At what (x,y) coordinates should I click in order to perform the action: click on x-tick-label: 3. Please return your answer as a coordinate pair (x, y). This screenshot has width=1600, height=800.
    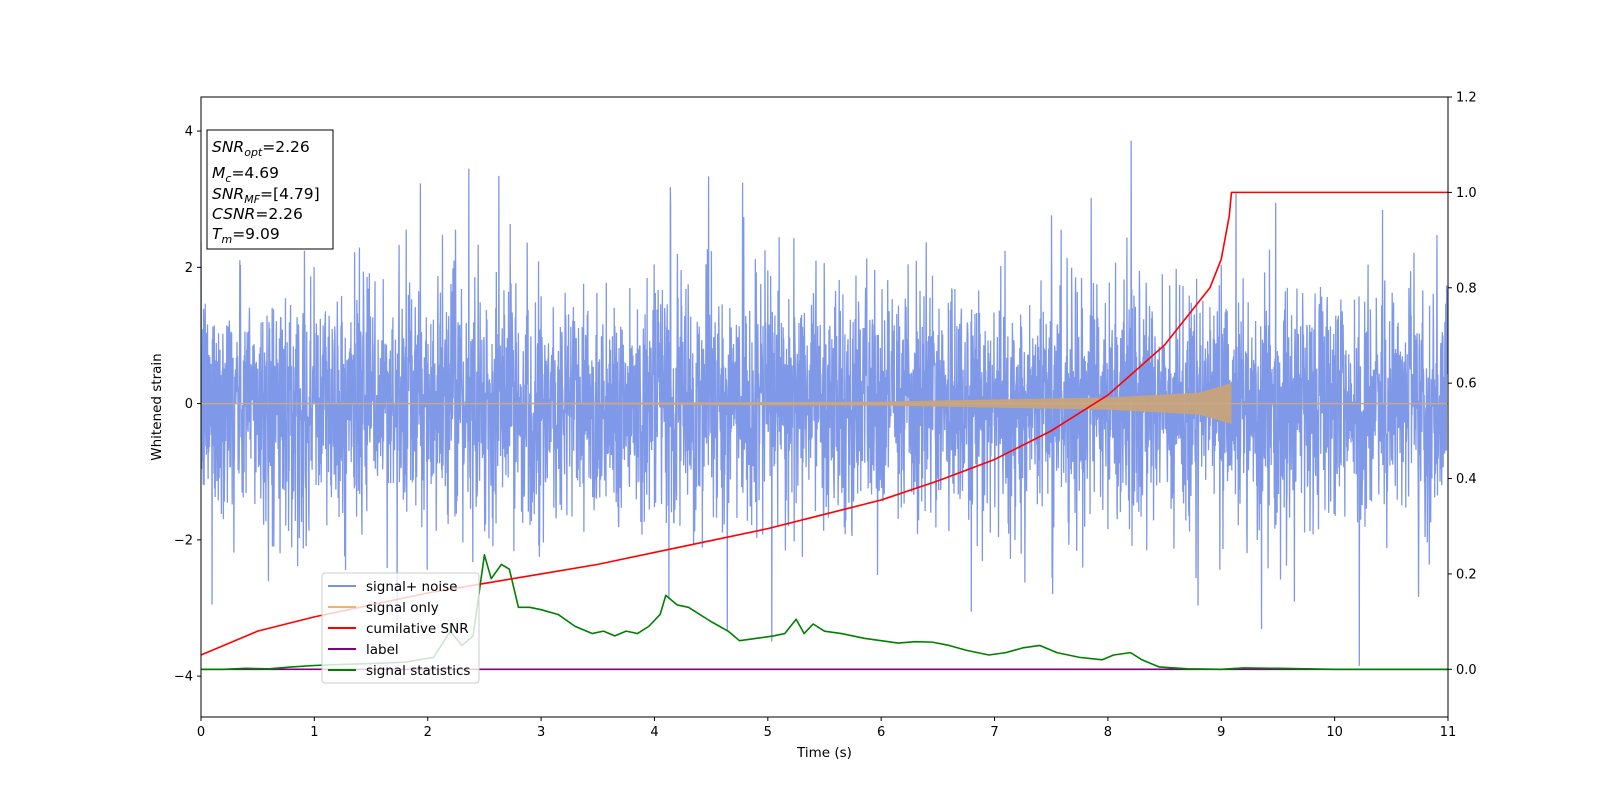
    Looking at the image, I should click on (541, 732).